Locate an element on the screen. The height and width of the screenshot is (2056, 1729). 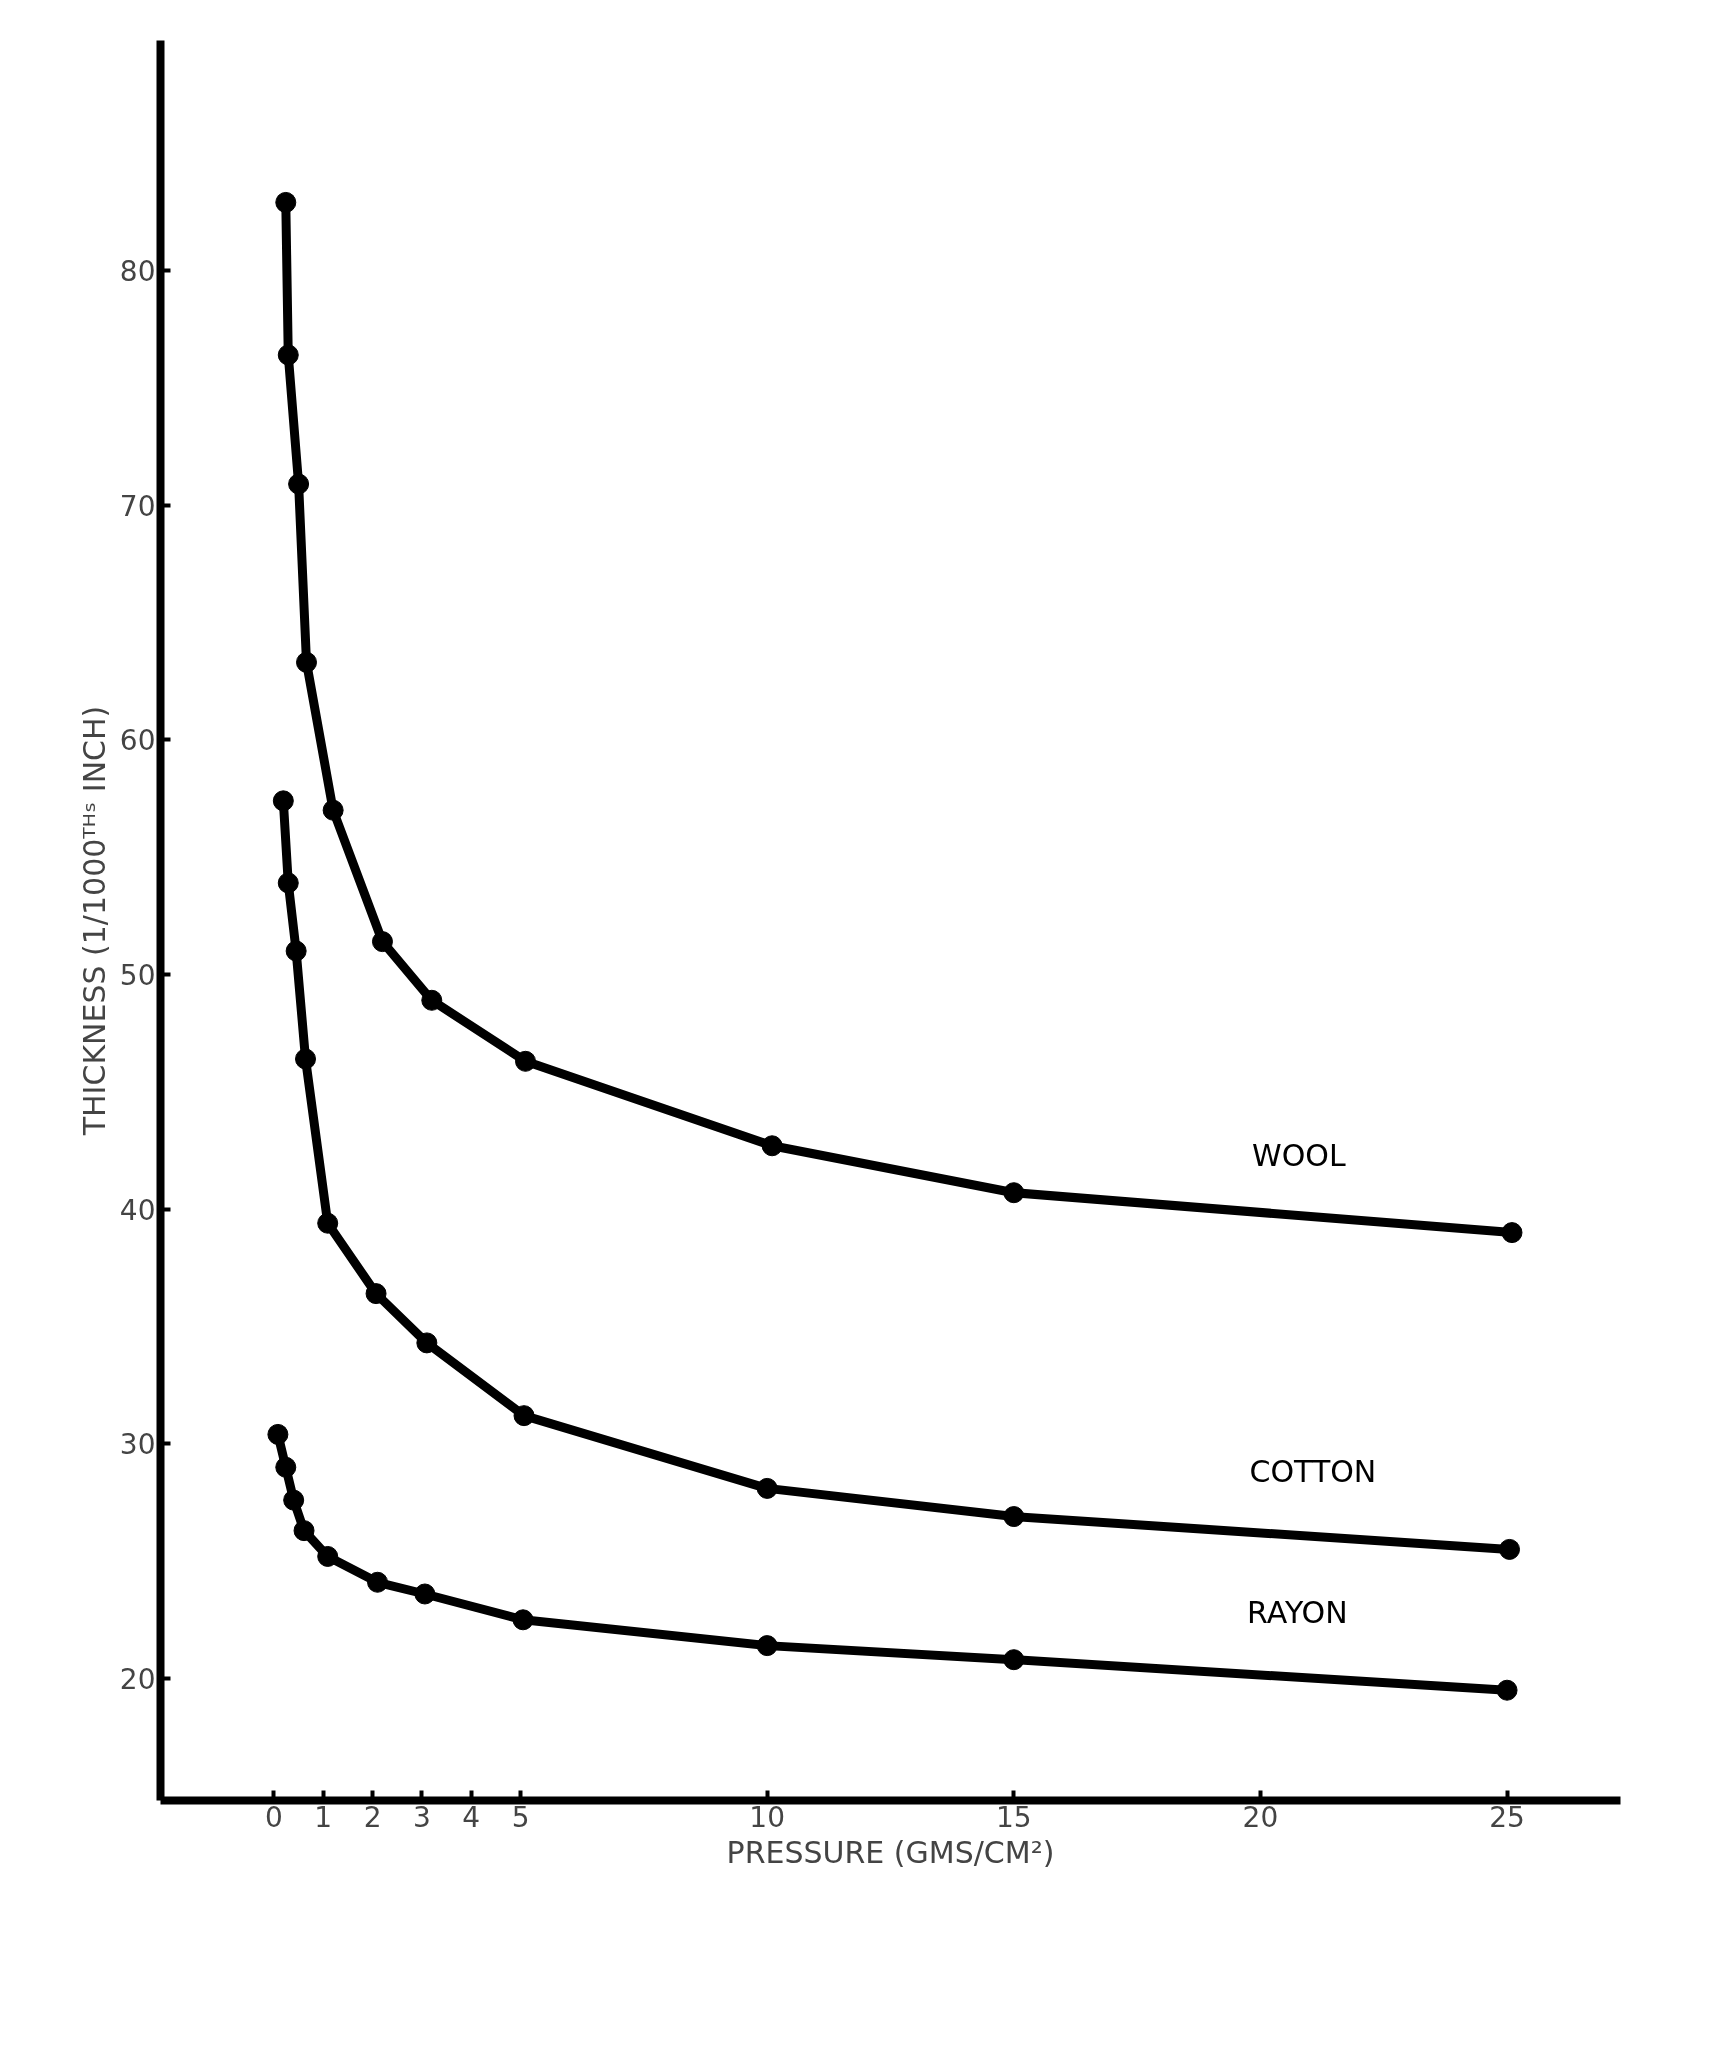
y-tick-label: 20 is located at coordinates (137, 1679).